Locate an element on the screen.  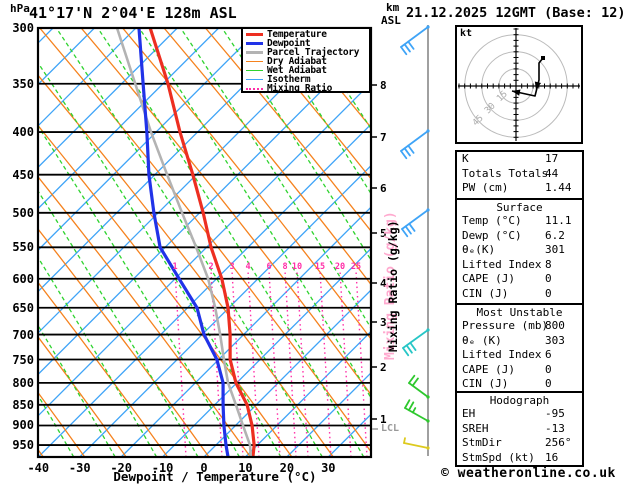
pressure-tick-label: 800 is located at coordinates (23, 382).